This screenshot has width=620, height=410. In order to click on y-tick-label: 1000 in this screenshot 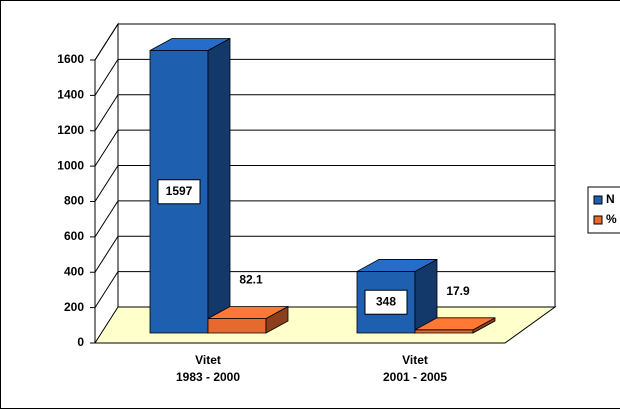, I will do `click(70, 165)`.